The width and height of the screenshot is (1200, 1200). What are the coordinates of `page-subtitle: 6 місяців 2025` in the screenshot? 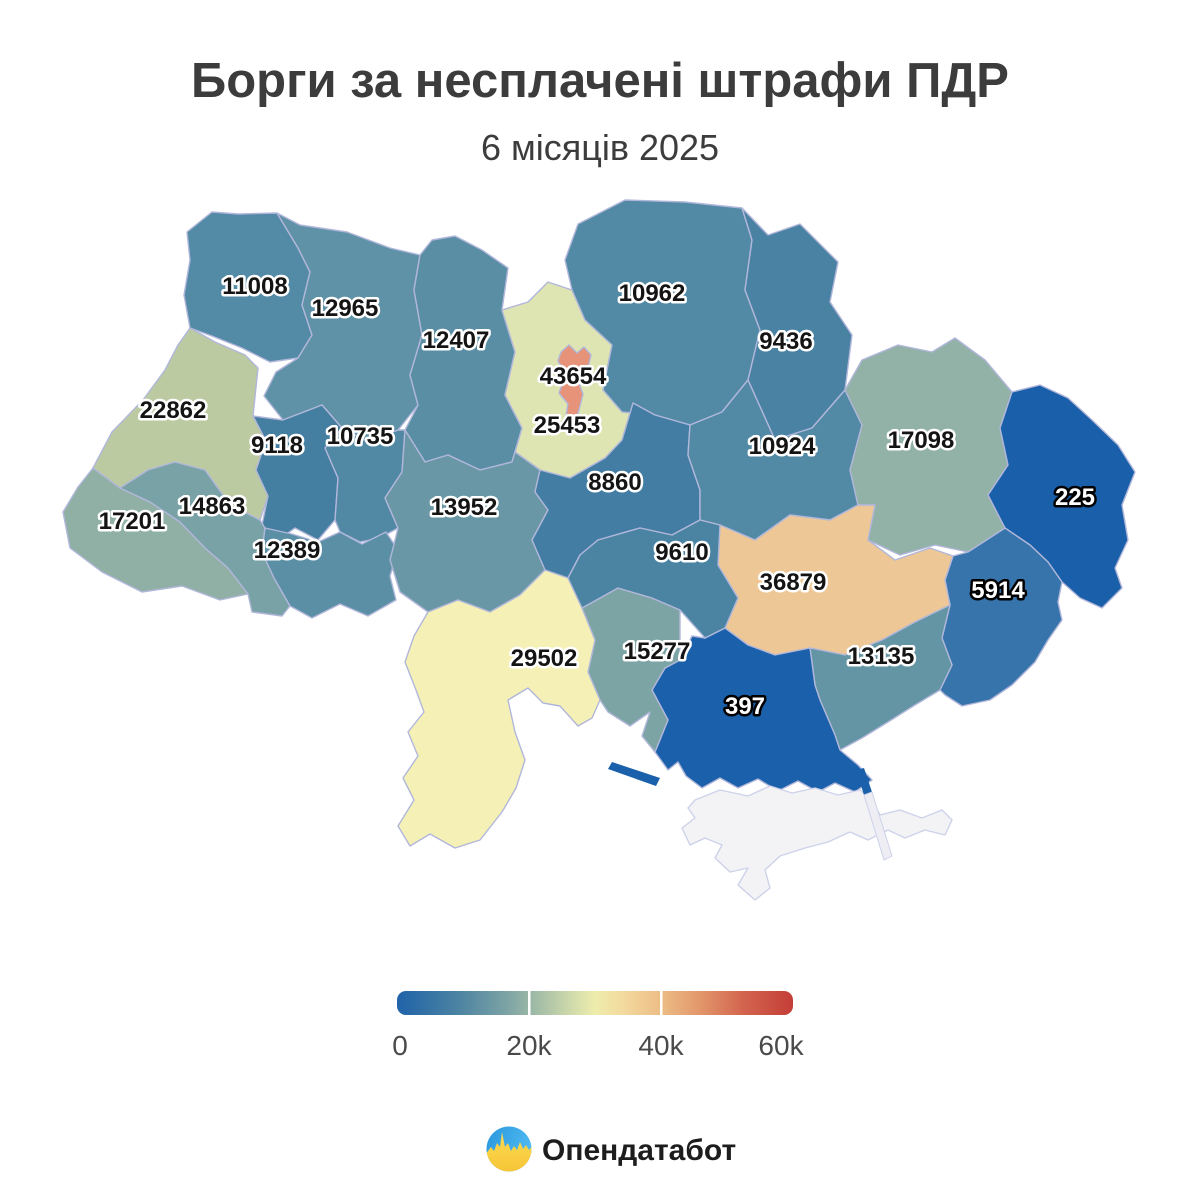 It's located at (600, 147).